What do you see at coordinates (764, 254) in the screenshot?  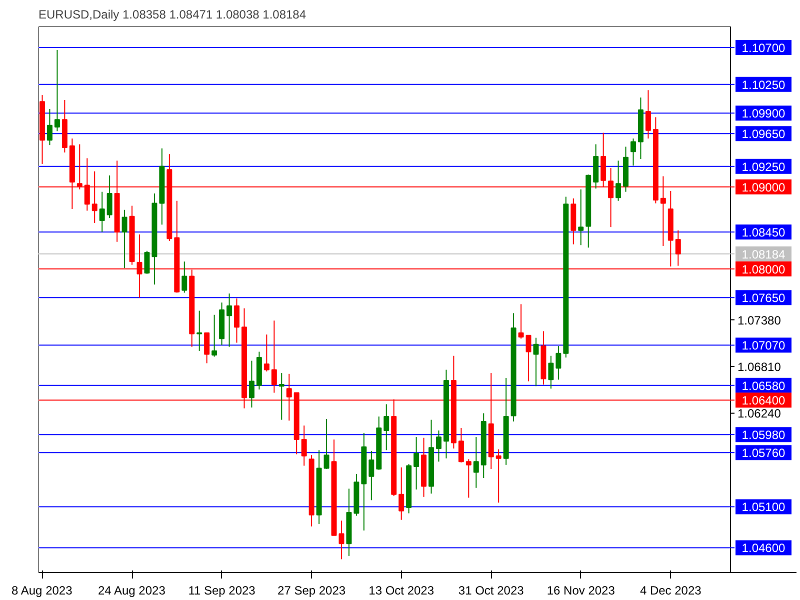 I see `ref-line-label: 1.08184` at bounding box center [764, 254].